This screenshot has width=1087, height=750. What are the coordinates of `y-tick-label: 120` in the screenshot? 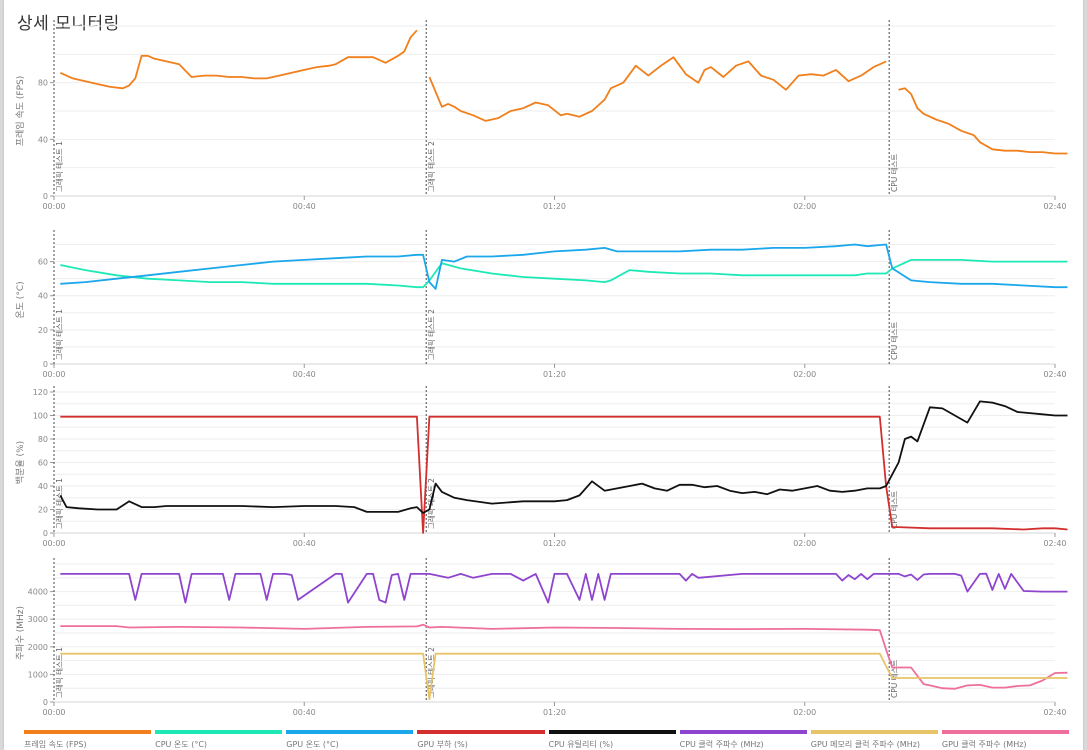 It's located at (40, 392).